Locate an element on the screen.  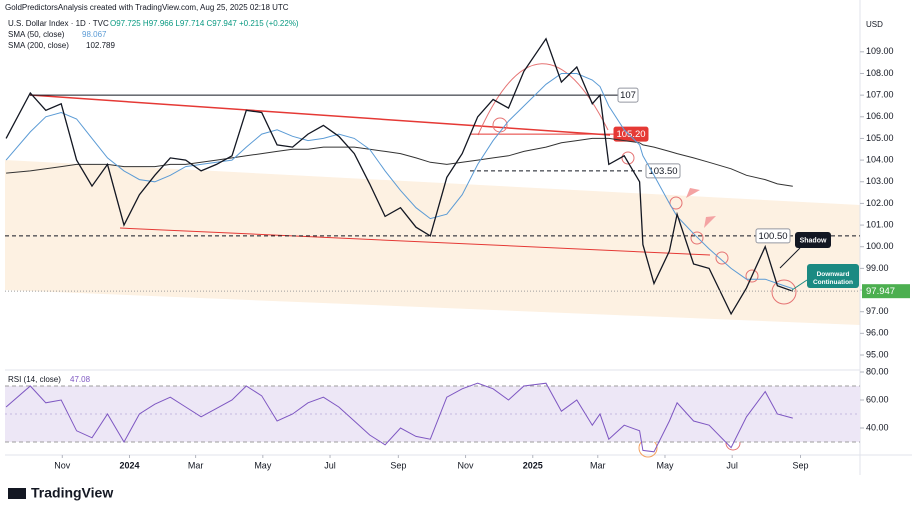
symbol: U.S. Dollar Index · 1D · TVC is located at coordinates (58, 23).